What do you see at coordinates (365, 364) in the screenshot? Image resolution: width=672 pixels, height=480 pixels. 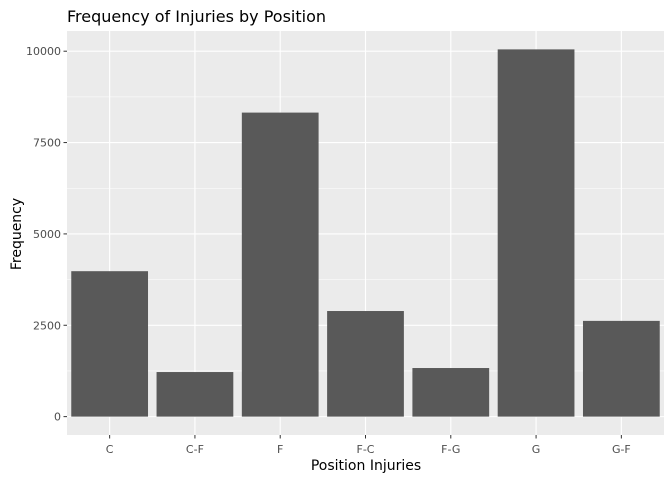 I see `bar-f-c` at bounding box center [365, 364].